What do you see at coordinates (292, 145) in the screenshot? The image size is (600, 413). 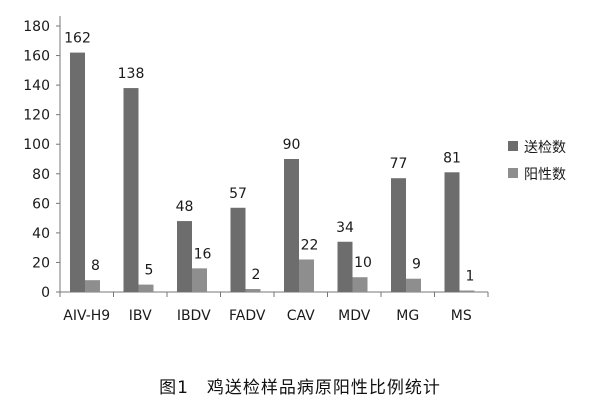 I see `data-label: 90` at bounding box center [292, 145].